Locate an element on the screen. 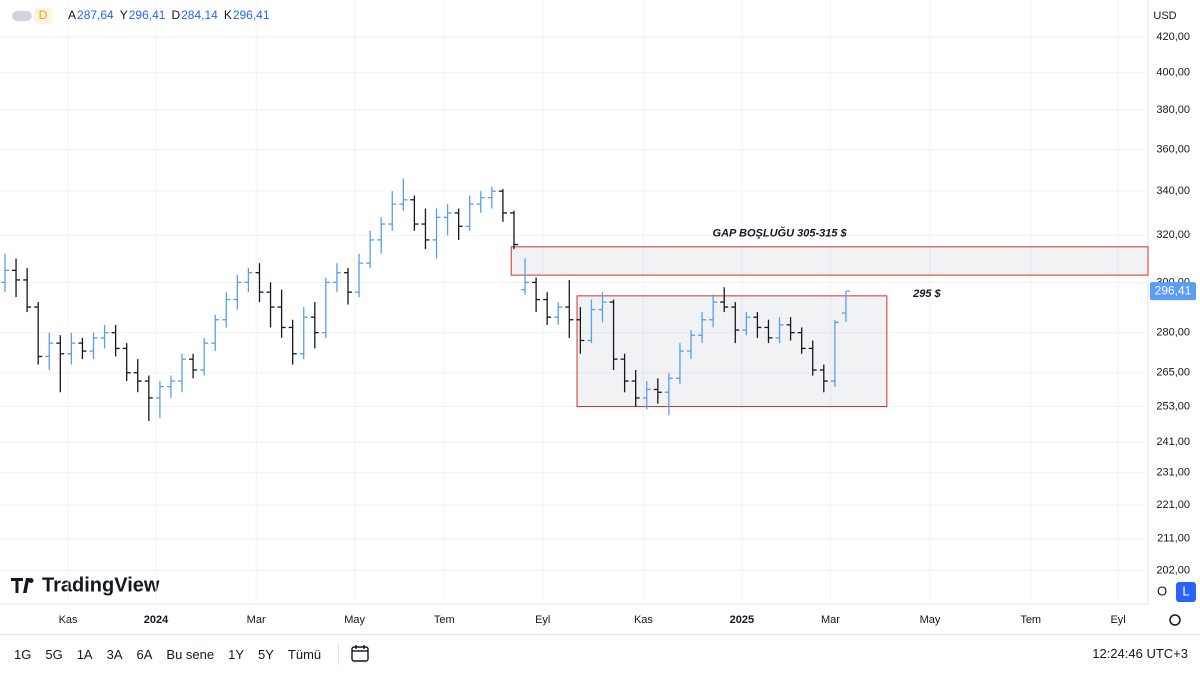 This screenshot has width=1200, height=675. range-buttons: 1G 5G 1A 3A 6A Bu sene 1Y 5Y Tümü is located at coordinates (164, 654).